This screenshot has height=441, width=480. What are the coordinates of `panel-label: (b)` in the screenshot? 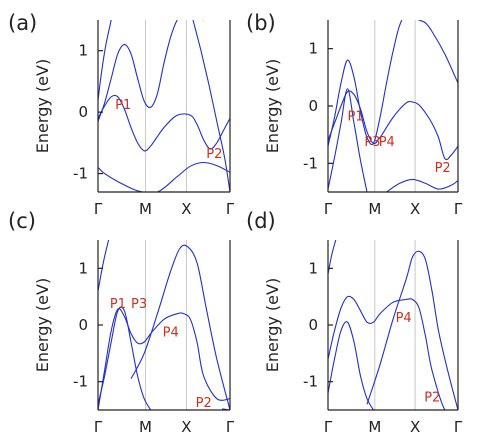 It's located at (261, 23).